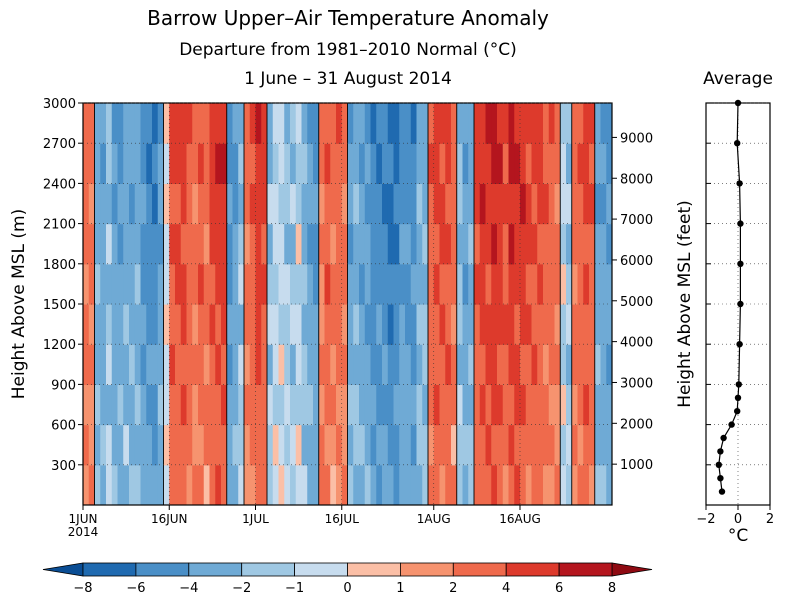  I want to click on colorbar-segment, so click(321, 569).